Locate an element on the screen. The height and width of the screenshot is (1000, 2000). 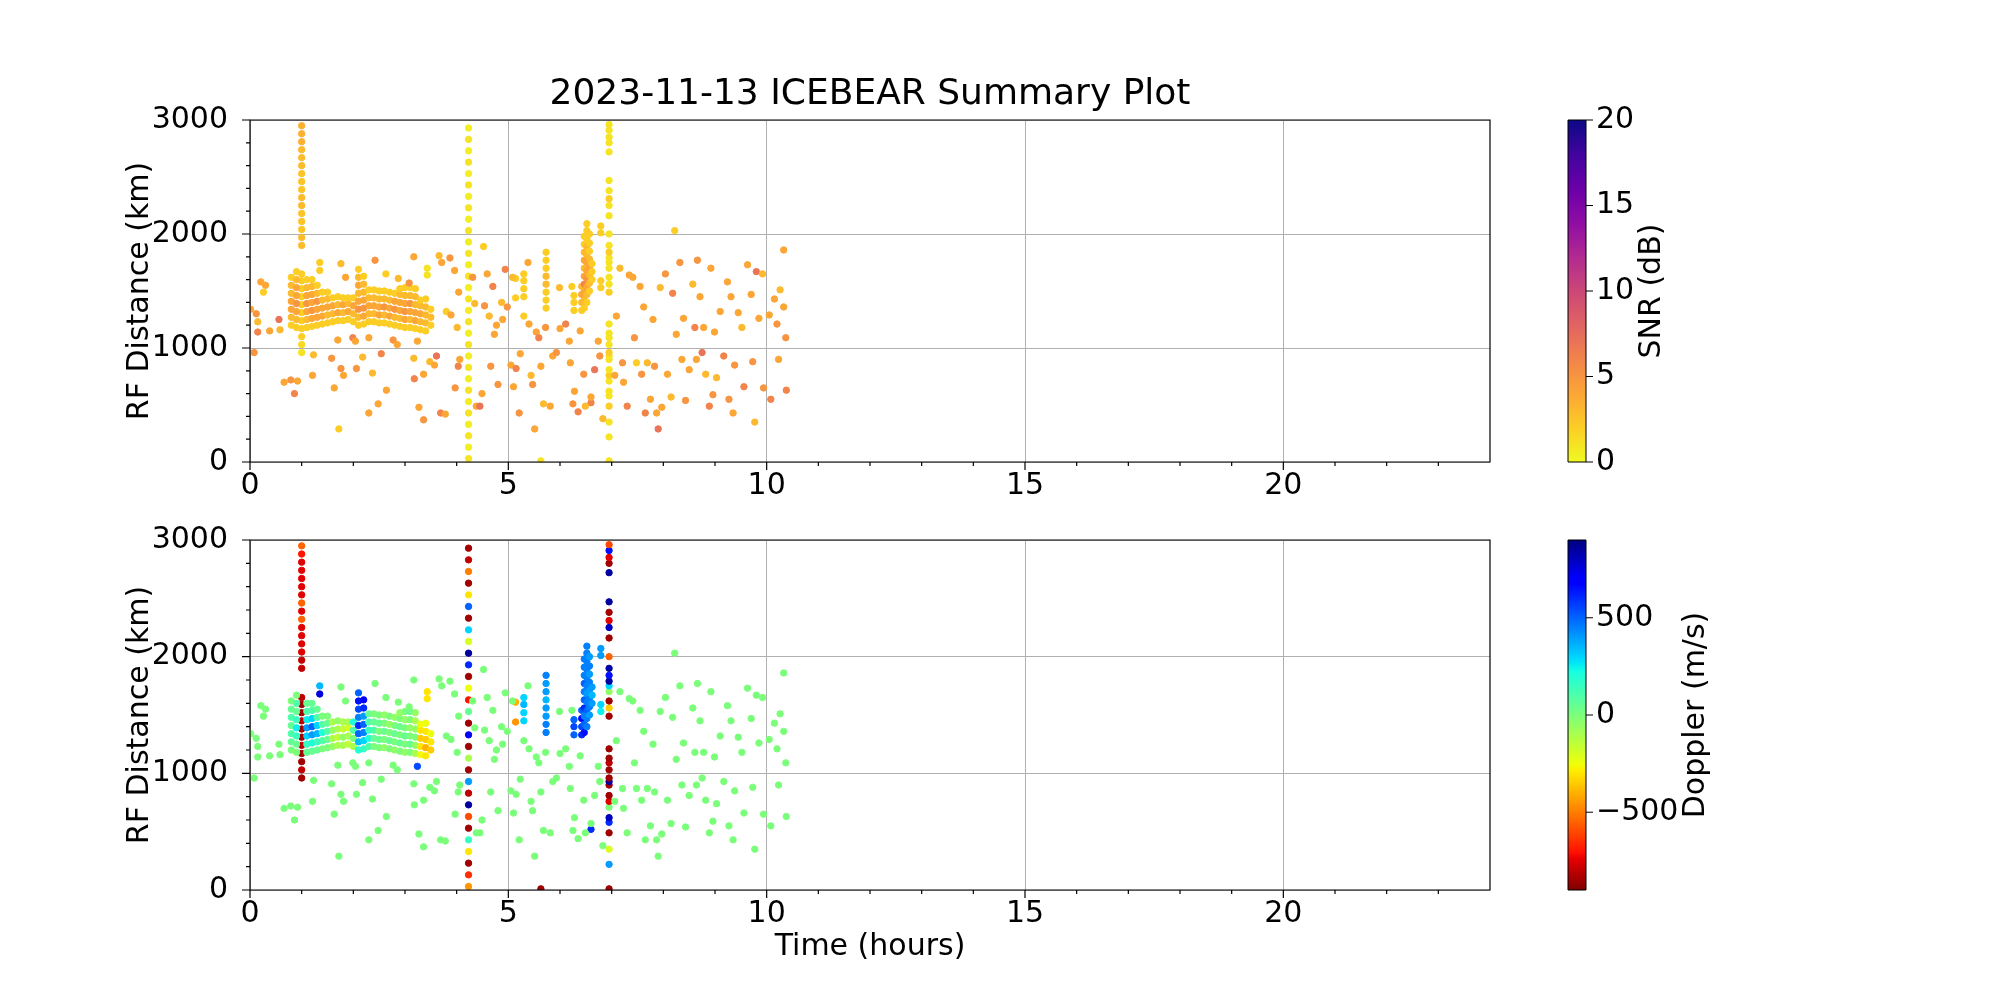
color-bar-label: 15 is located at coordinates (1615, 203).